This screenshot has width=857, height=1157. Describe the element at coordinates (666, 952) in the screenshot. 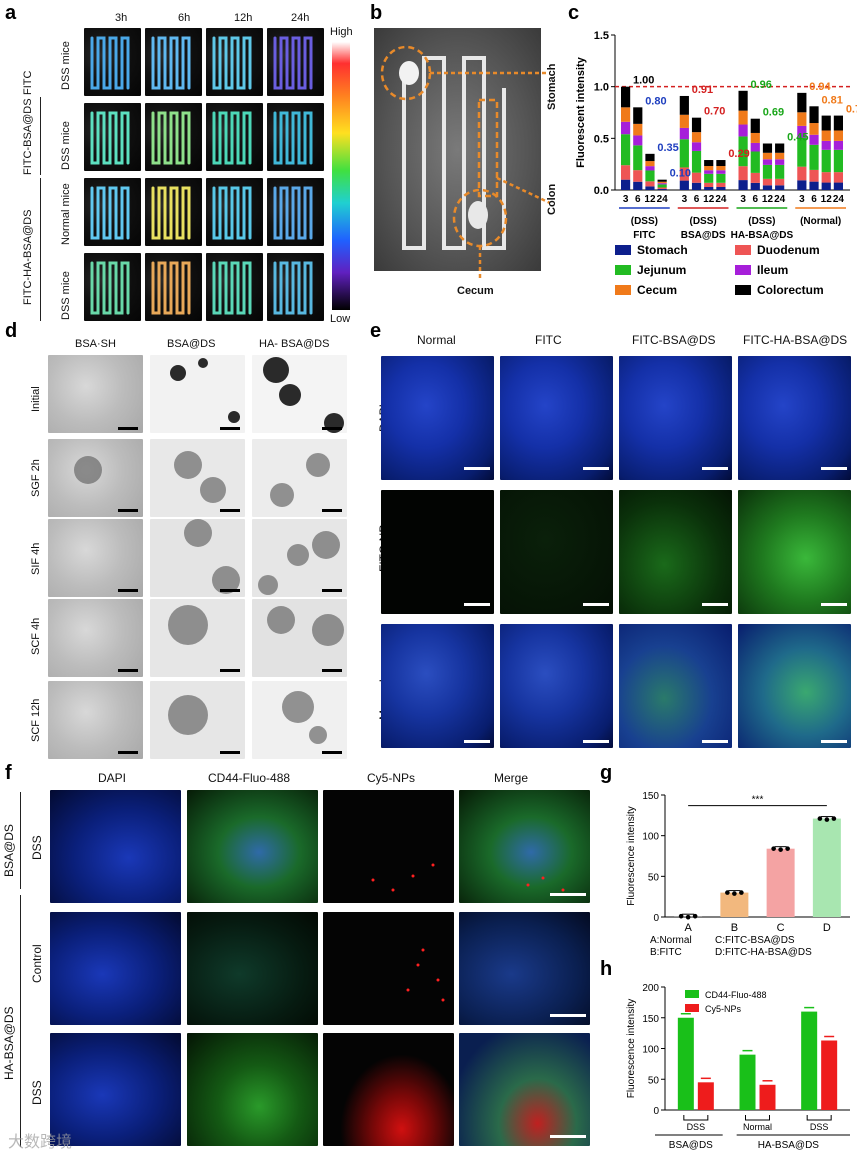

I see `legend-line: B:FITC` at that location.